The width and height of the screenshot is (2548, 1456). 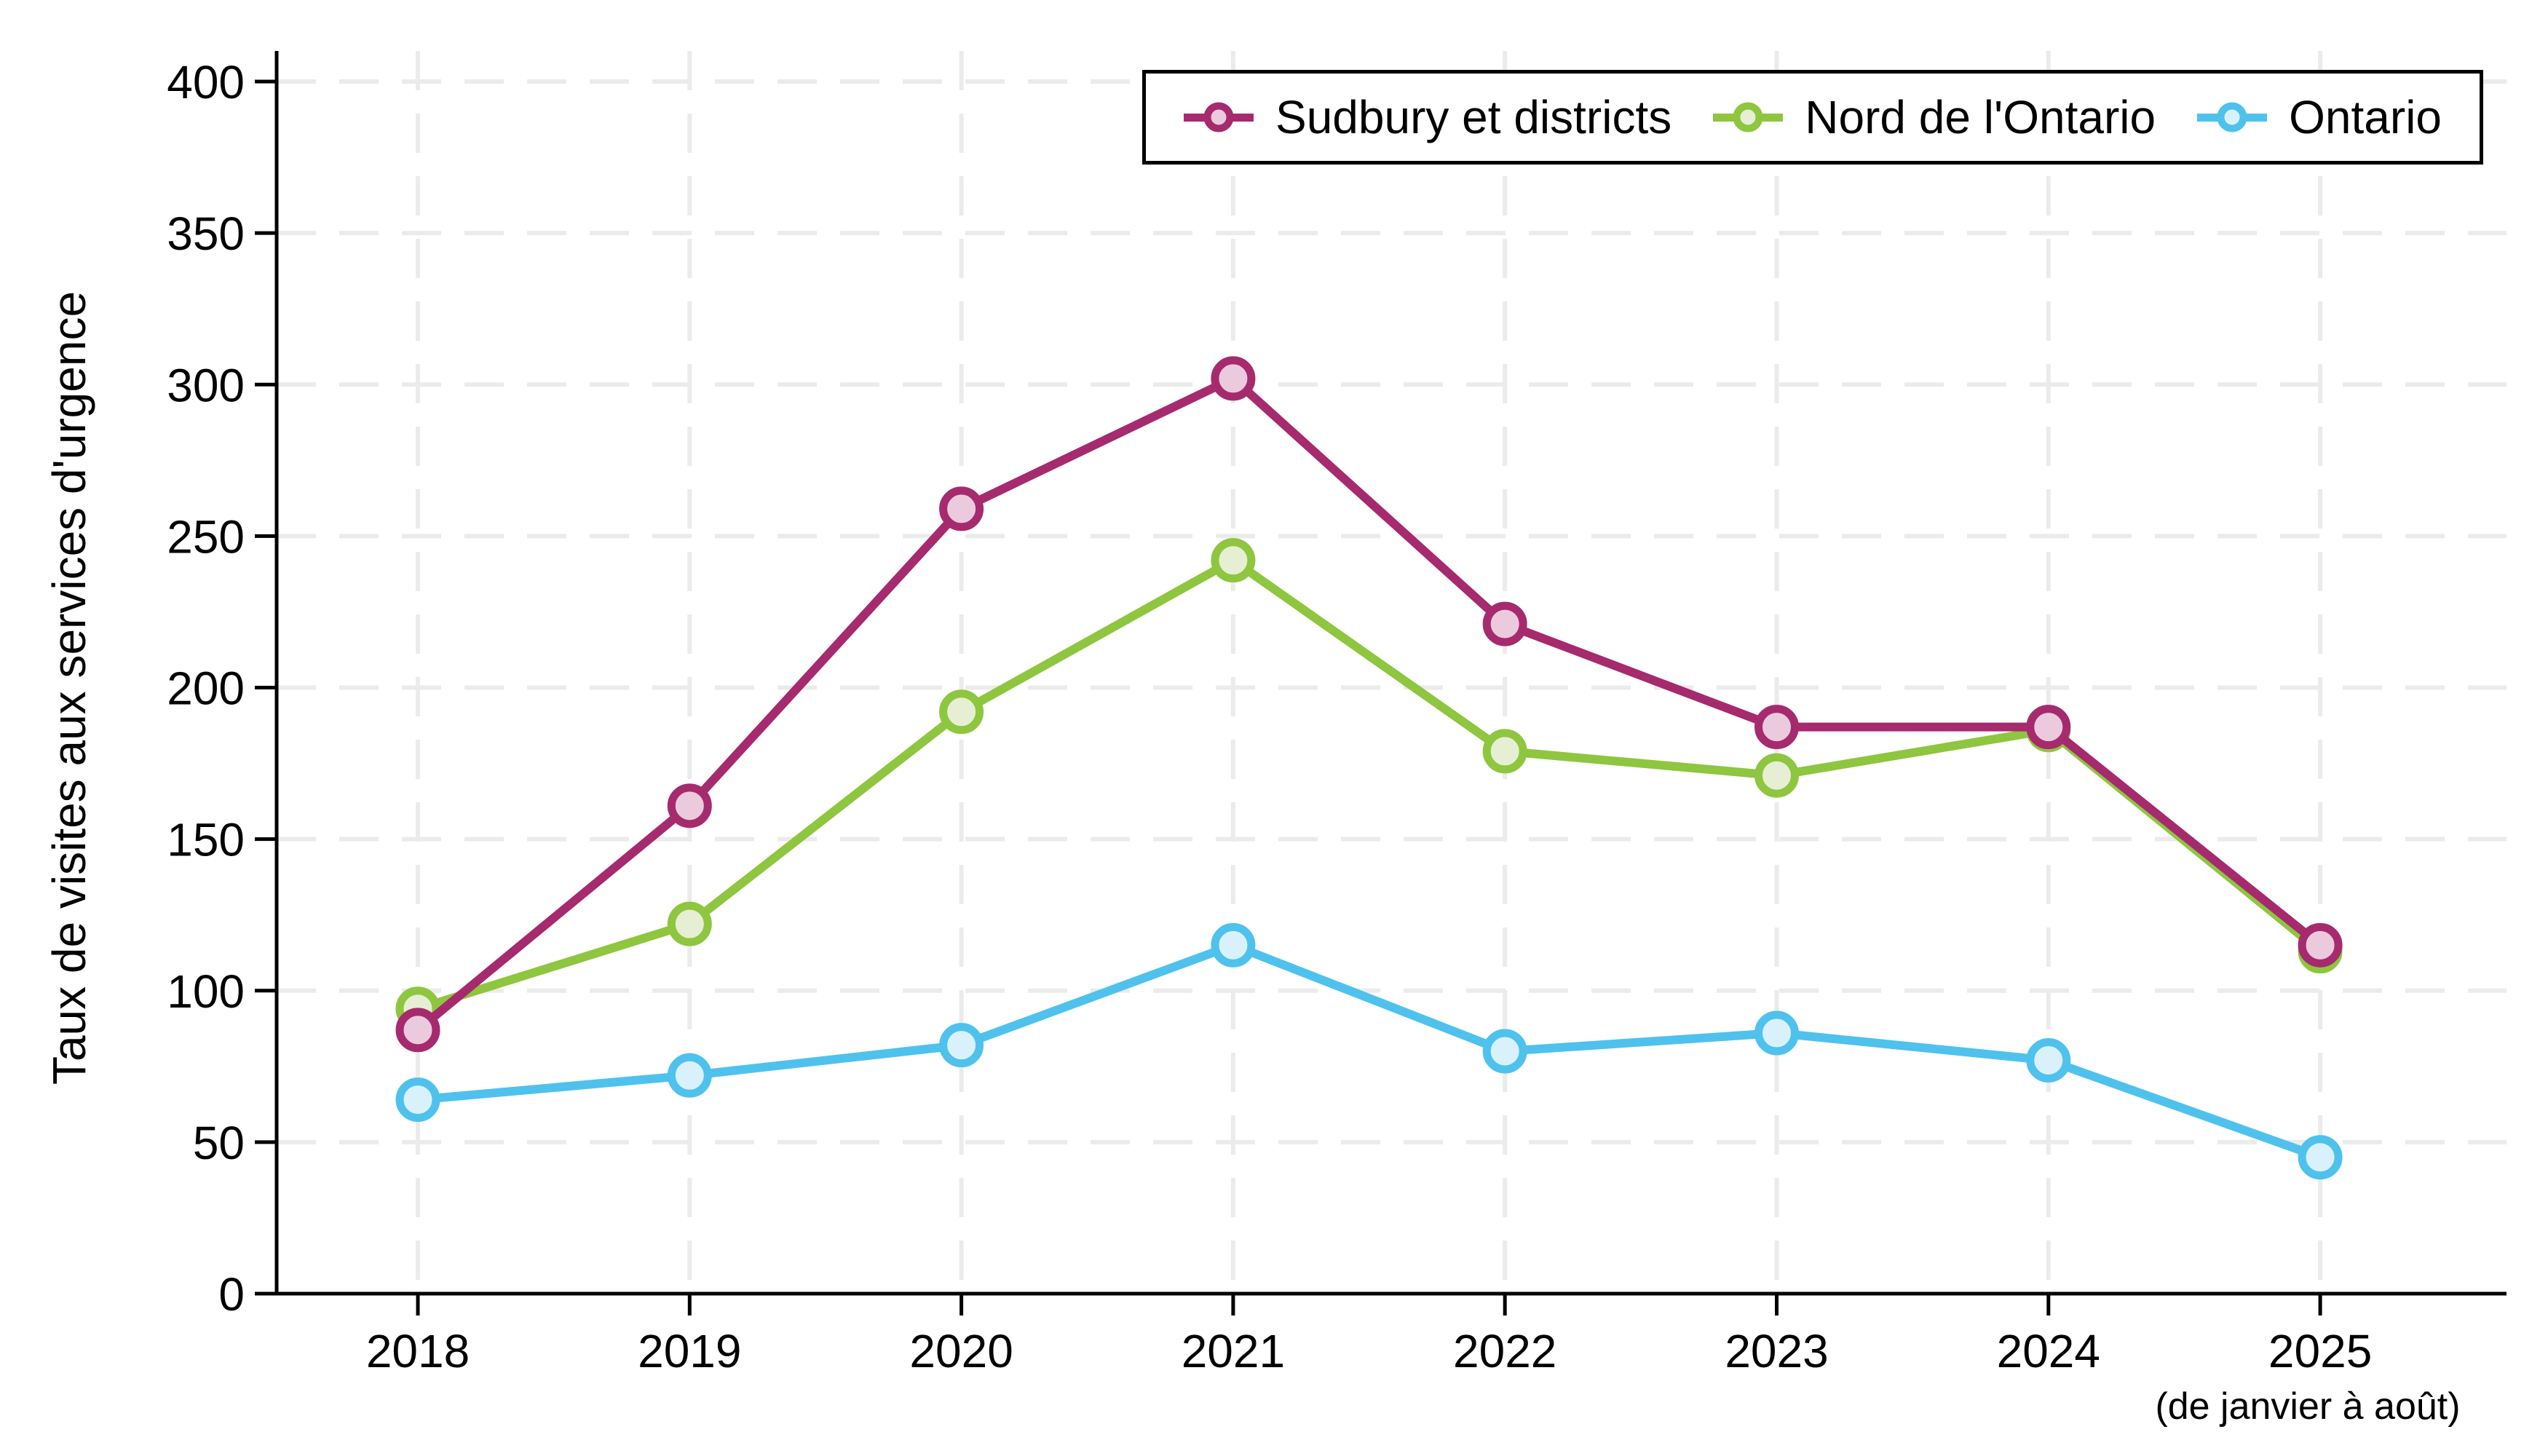 I want to click on legend-label-ontario: Ontario, so click(x=2365, y=117).